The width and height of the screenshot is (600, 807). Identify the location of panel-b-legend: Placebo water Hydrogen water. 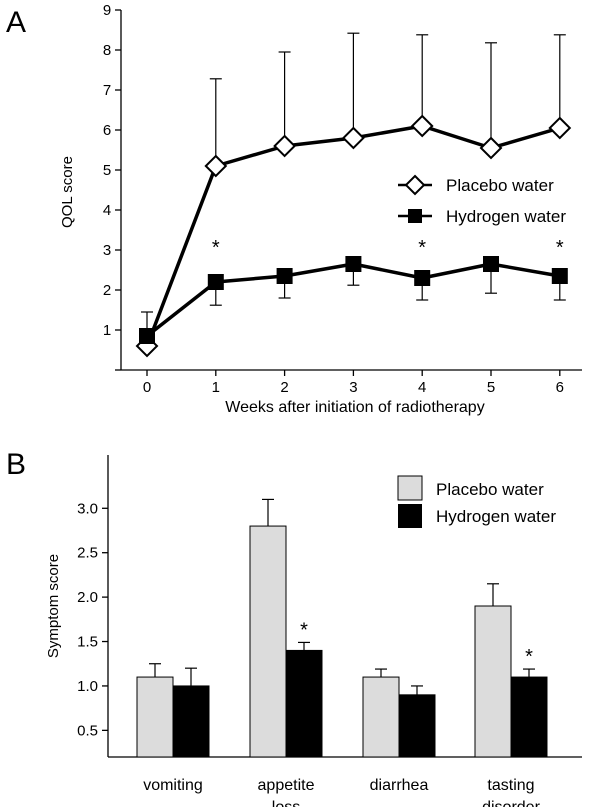
(476, 501).